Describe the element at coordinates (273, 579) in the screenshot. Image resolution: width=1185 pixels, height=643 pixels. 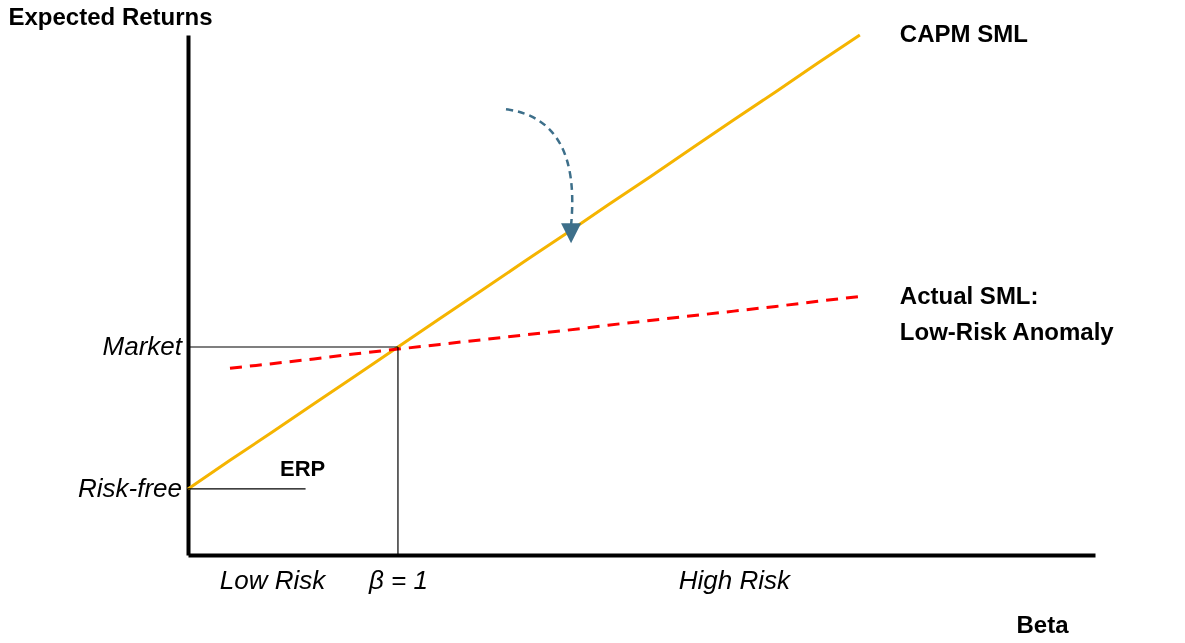
I see `x-tick-label: Low Risk` at that location.